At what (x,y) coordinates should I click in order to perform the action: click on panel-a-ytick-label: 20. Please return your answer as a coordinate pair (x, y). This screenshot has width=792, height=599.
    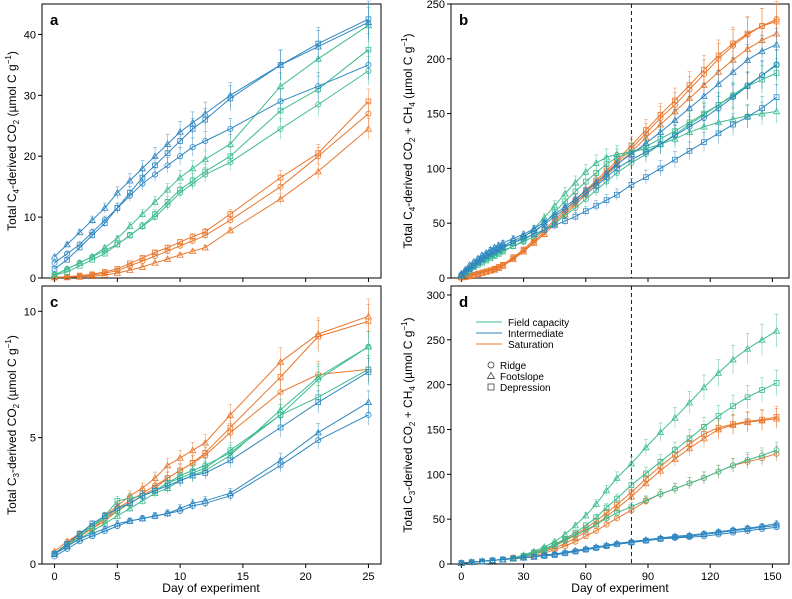
    Looking at the image, I should click on (30, 157).